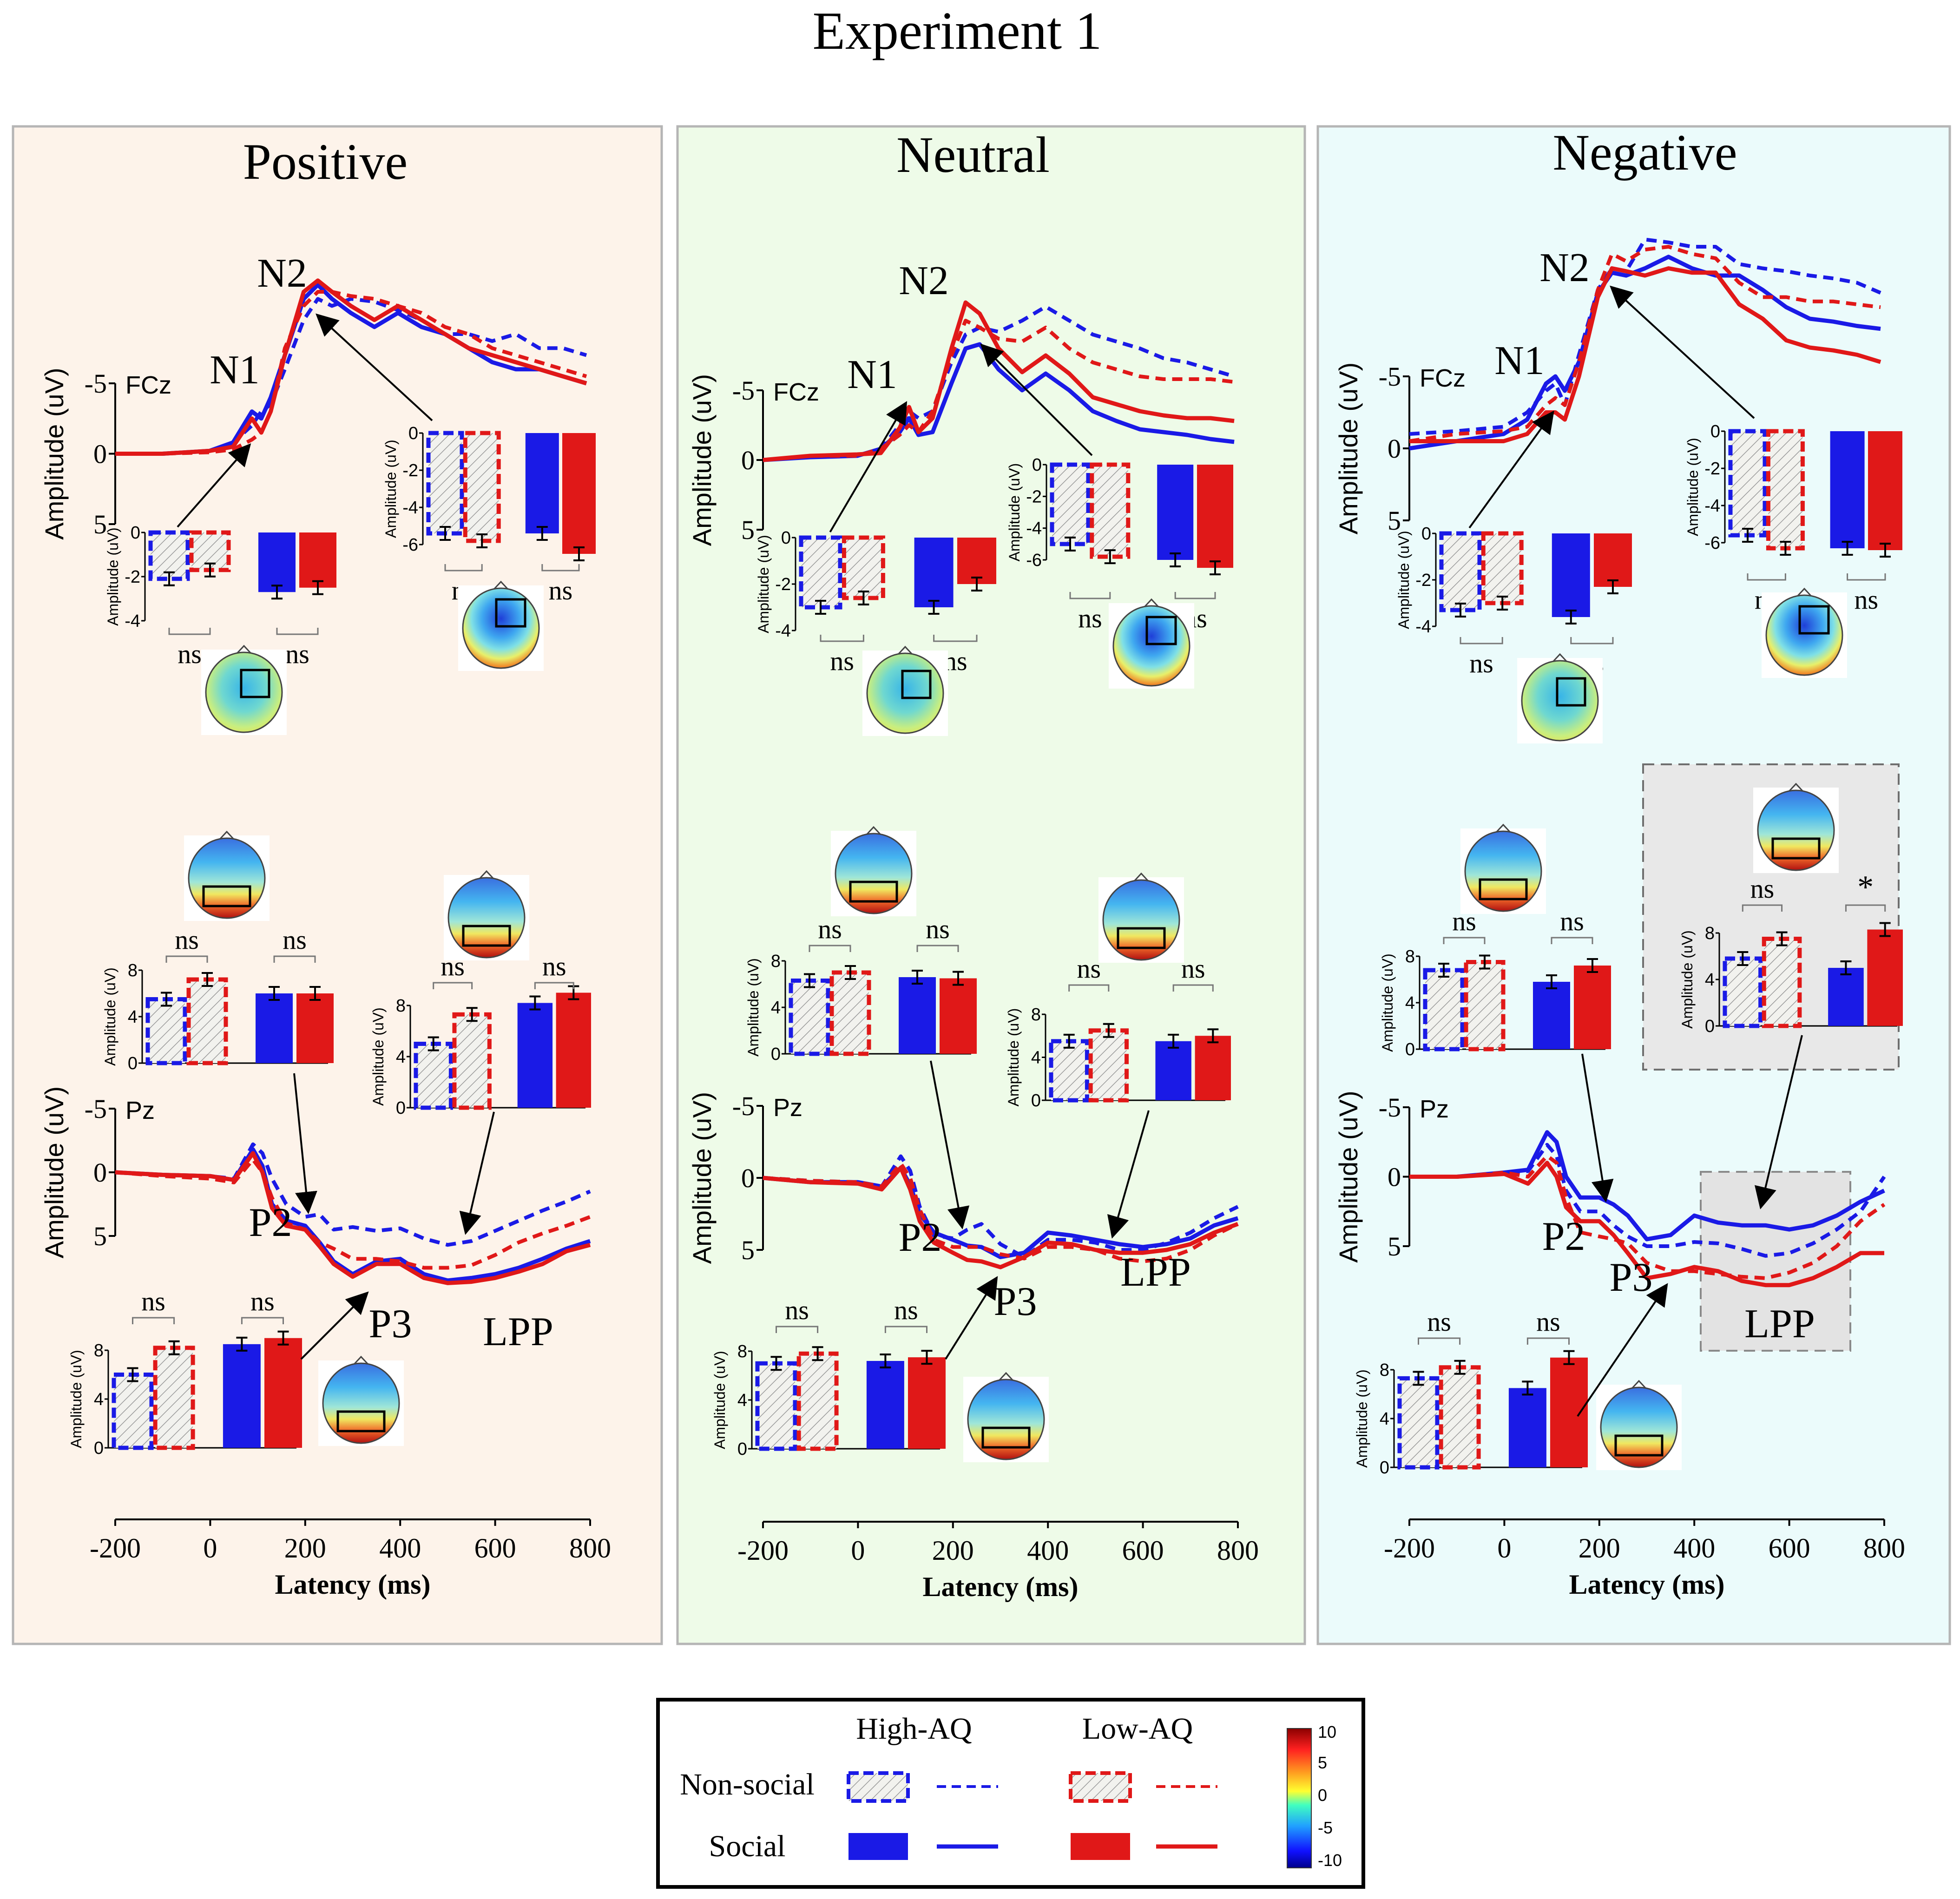 The image size is (1960, 1899). What do you see at coordinates (1511, 470) in the screenshot?
I see `n1-bars-pointer-arrow` at bounding box center [1511, 470].